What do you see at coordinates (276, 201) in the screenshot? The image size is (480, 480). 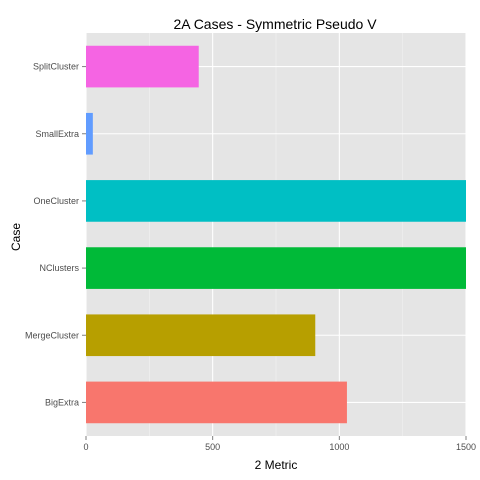 I see `bar-onecluster` at bounding box center [276, 201].